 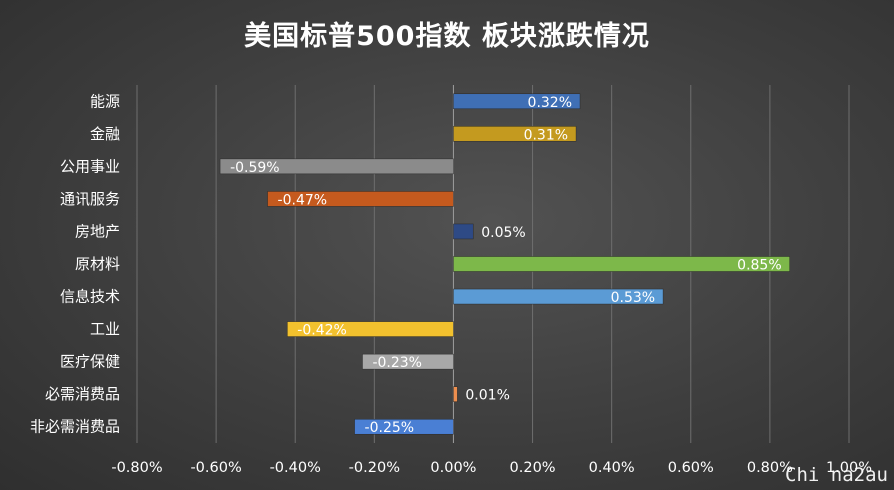 I want to click on data-label: 0.01%, so click(x=487, y=396).